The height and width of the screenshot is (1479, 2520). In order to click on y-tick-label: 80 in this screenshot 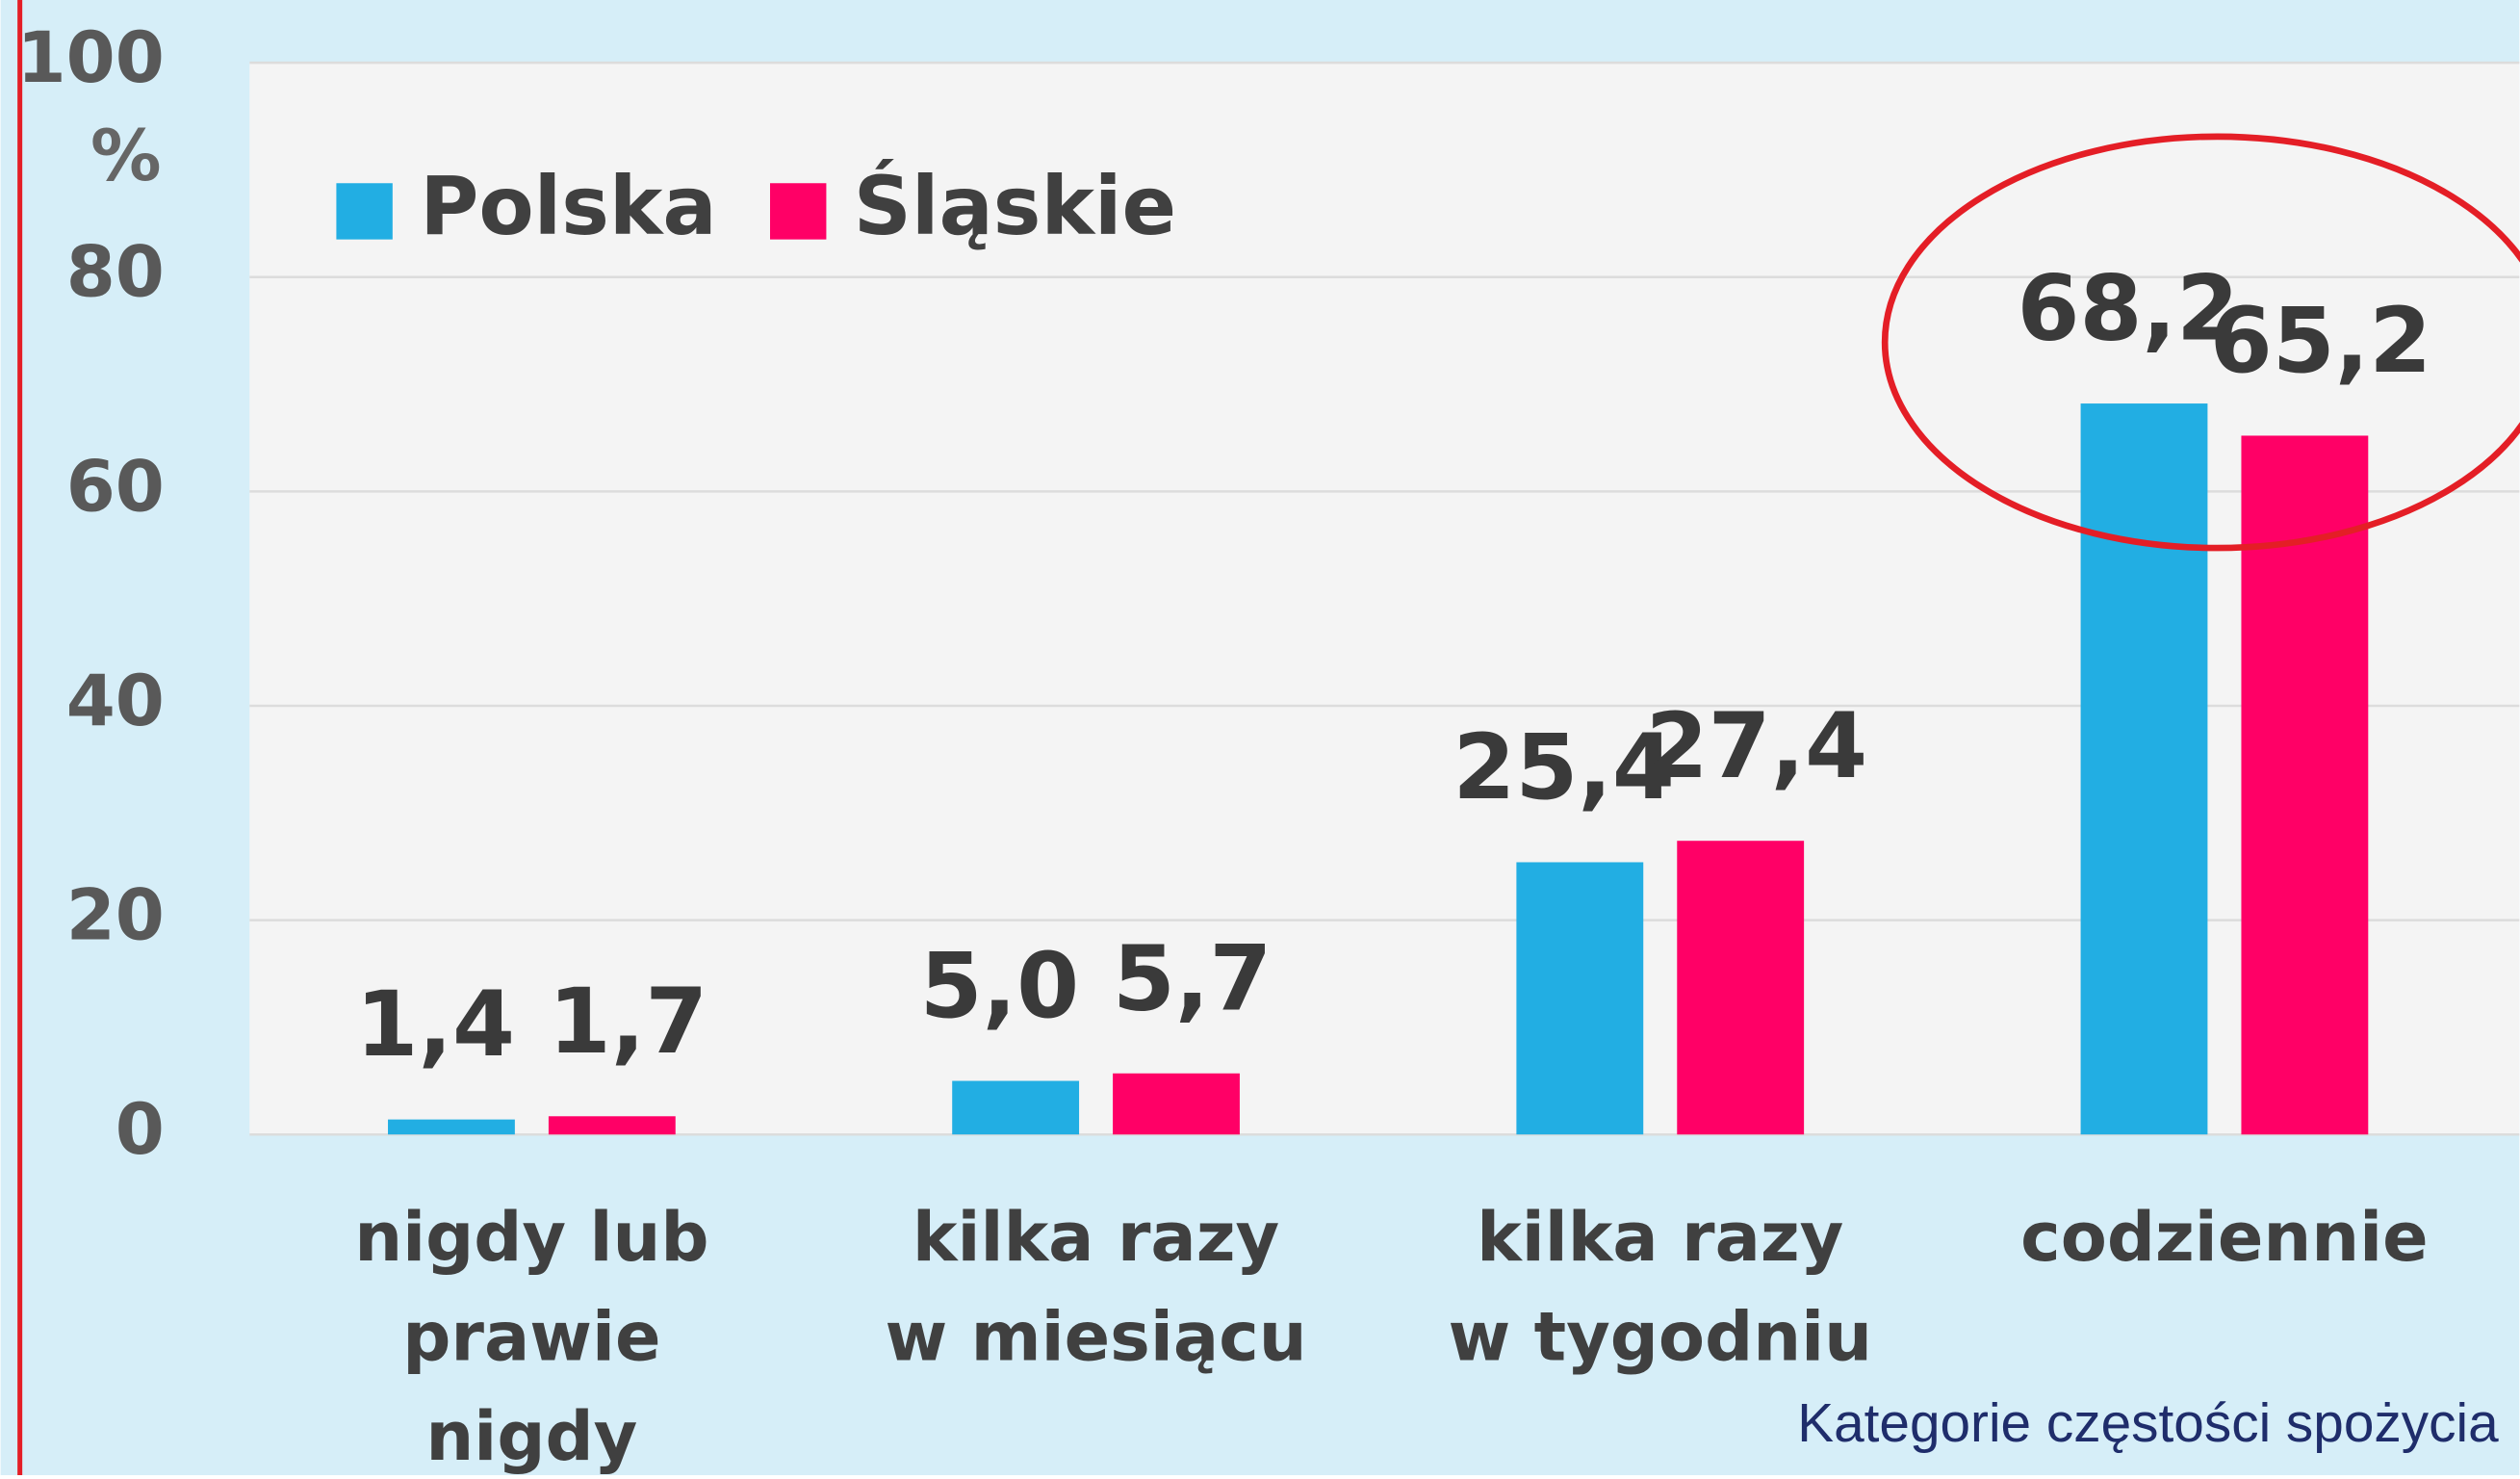, I will do `click(115, 273)`.